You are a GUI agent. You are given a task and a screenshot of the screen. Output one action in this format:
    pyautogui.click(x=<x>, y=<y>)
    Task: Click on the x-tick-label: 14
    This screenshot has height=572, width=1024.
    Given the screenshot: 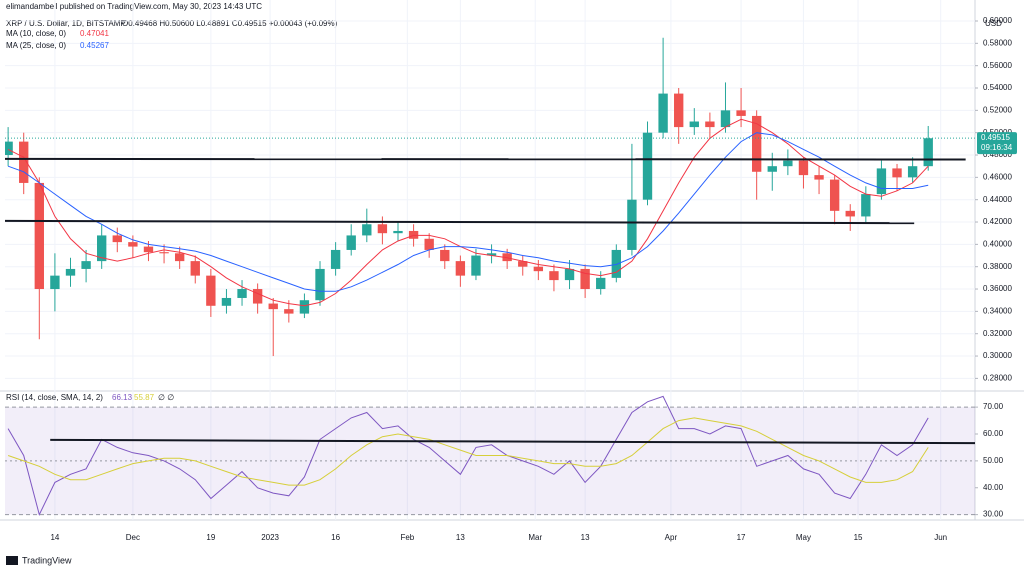 What is the action you would take?
    pyautogui.click(x=54, y=537)
    